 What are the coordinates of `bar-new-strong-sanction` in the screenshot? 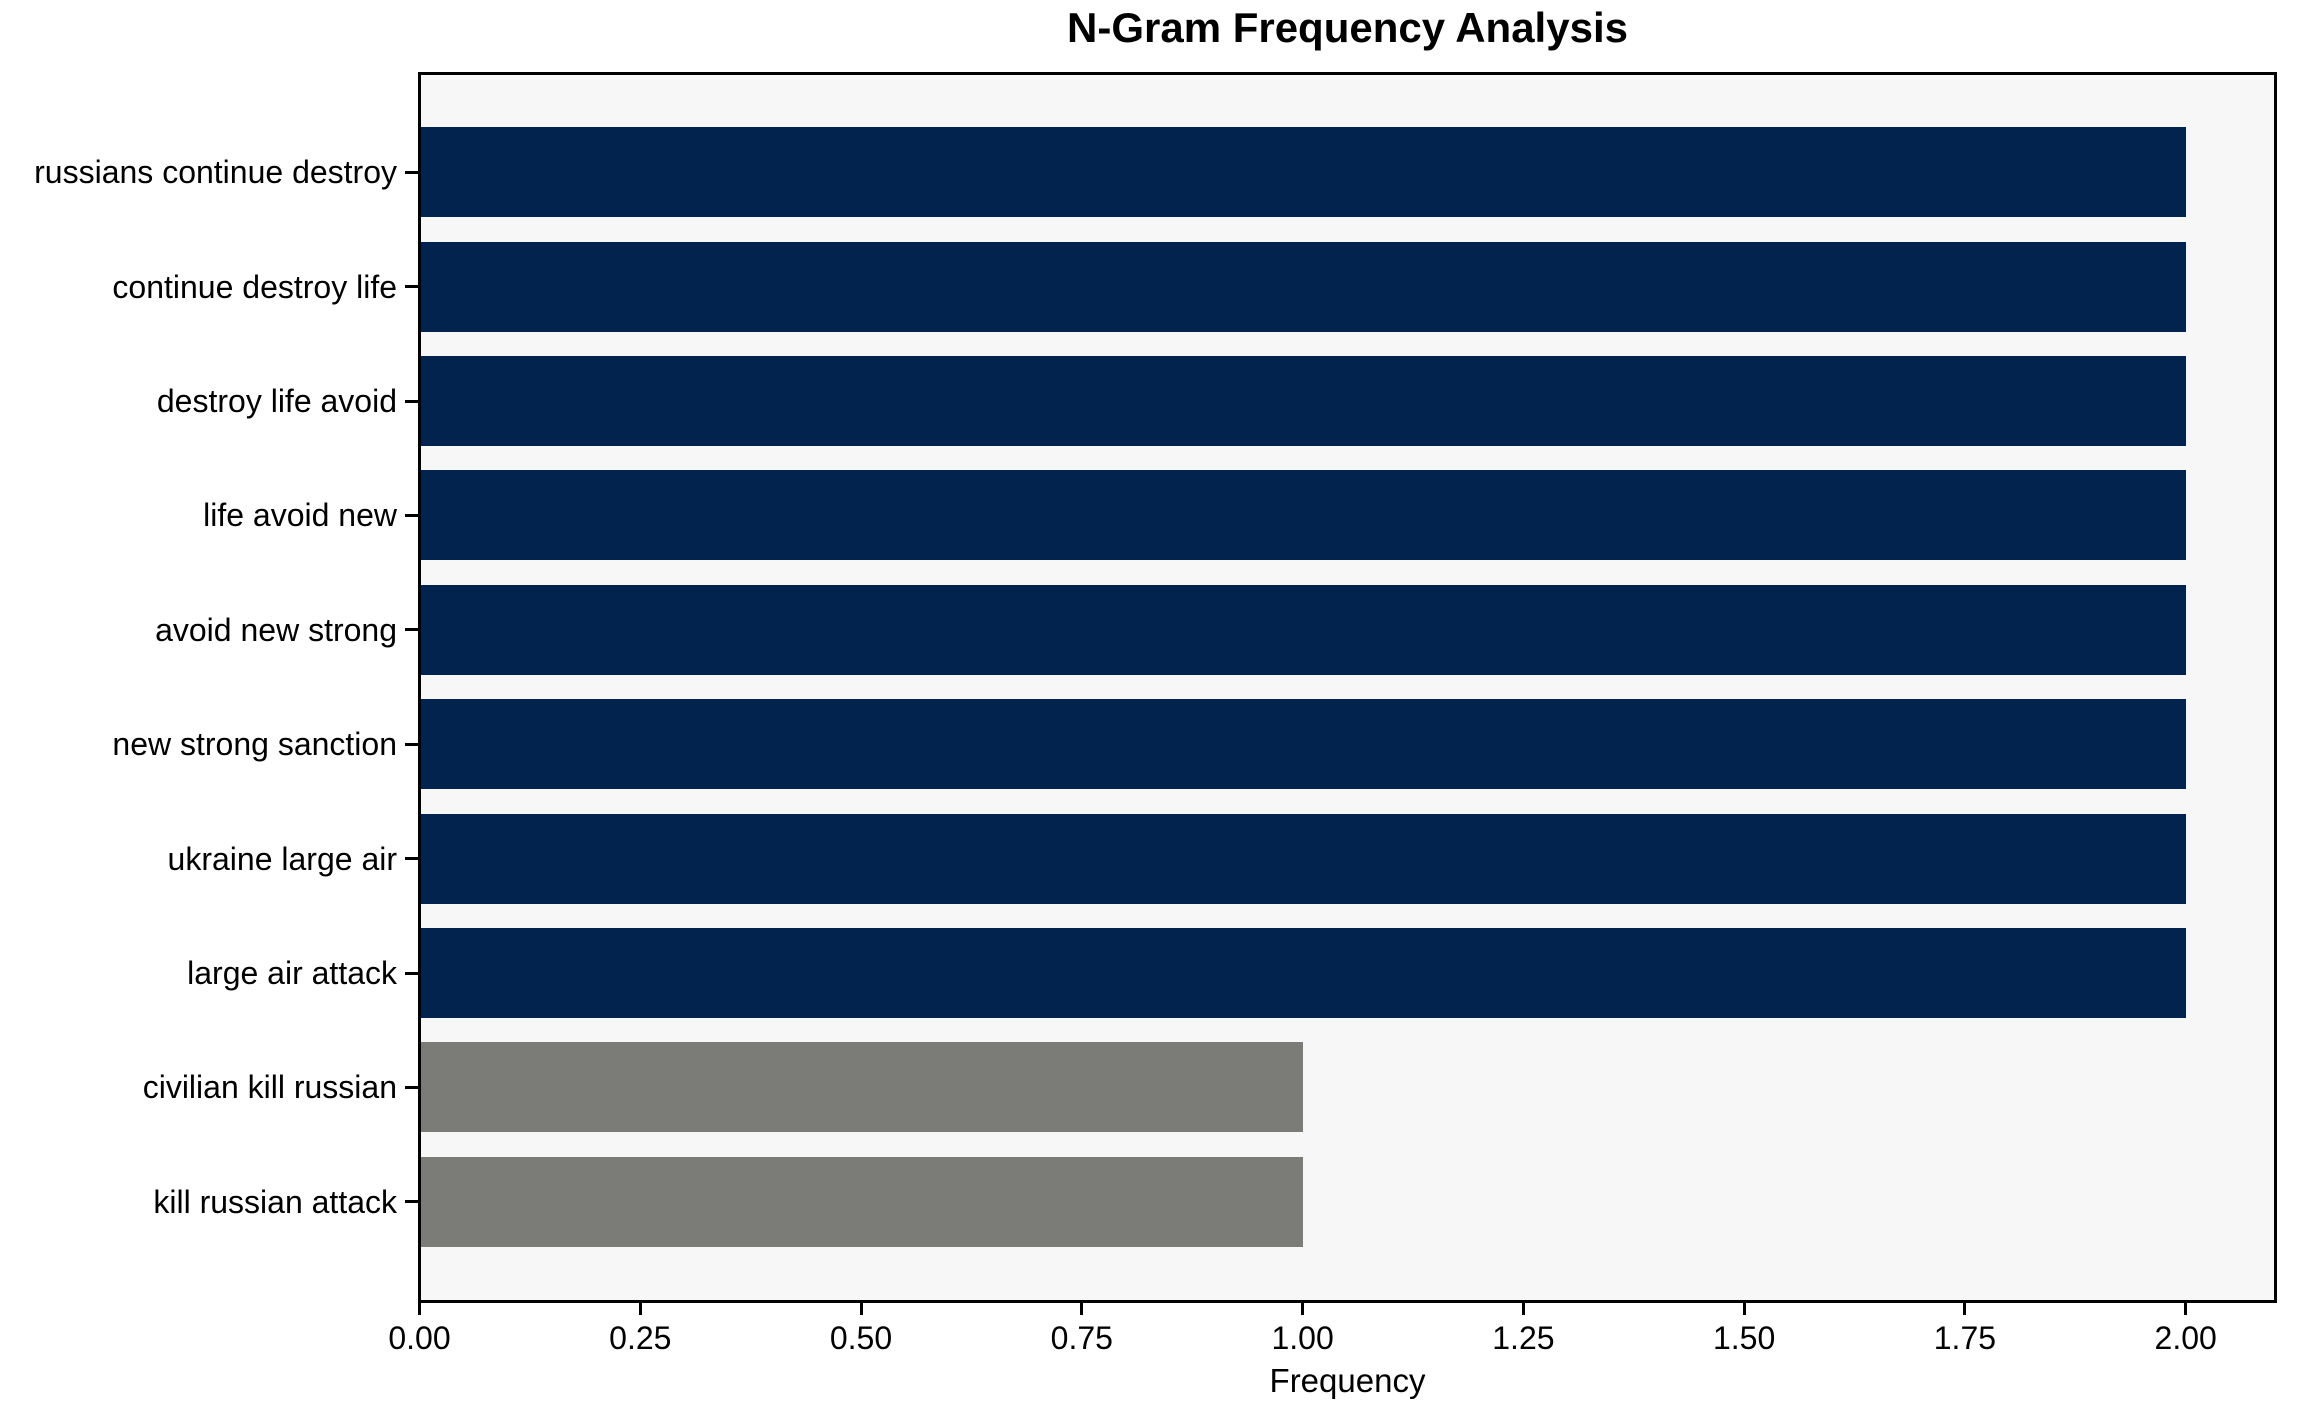 It's located at (1303, 744).